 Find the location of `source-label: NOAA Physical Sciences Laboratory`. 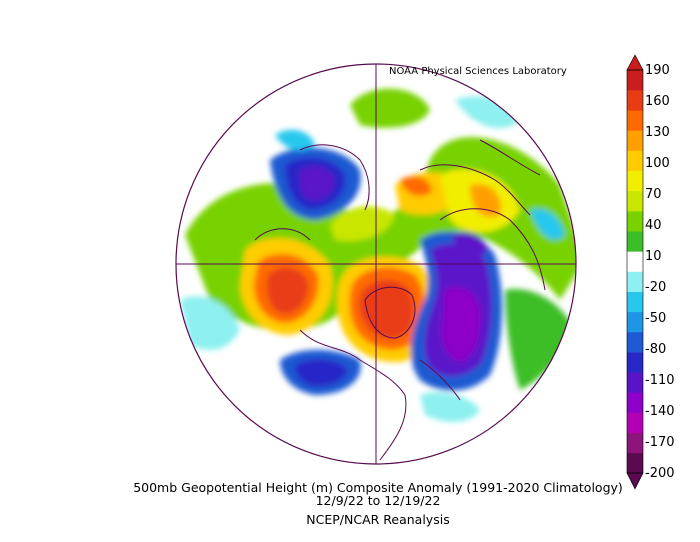

source-label: NOAA Physical Sciences Laboratory is located at coordinates (478, 71).